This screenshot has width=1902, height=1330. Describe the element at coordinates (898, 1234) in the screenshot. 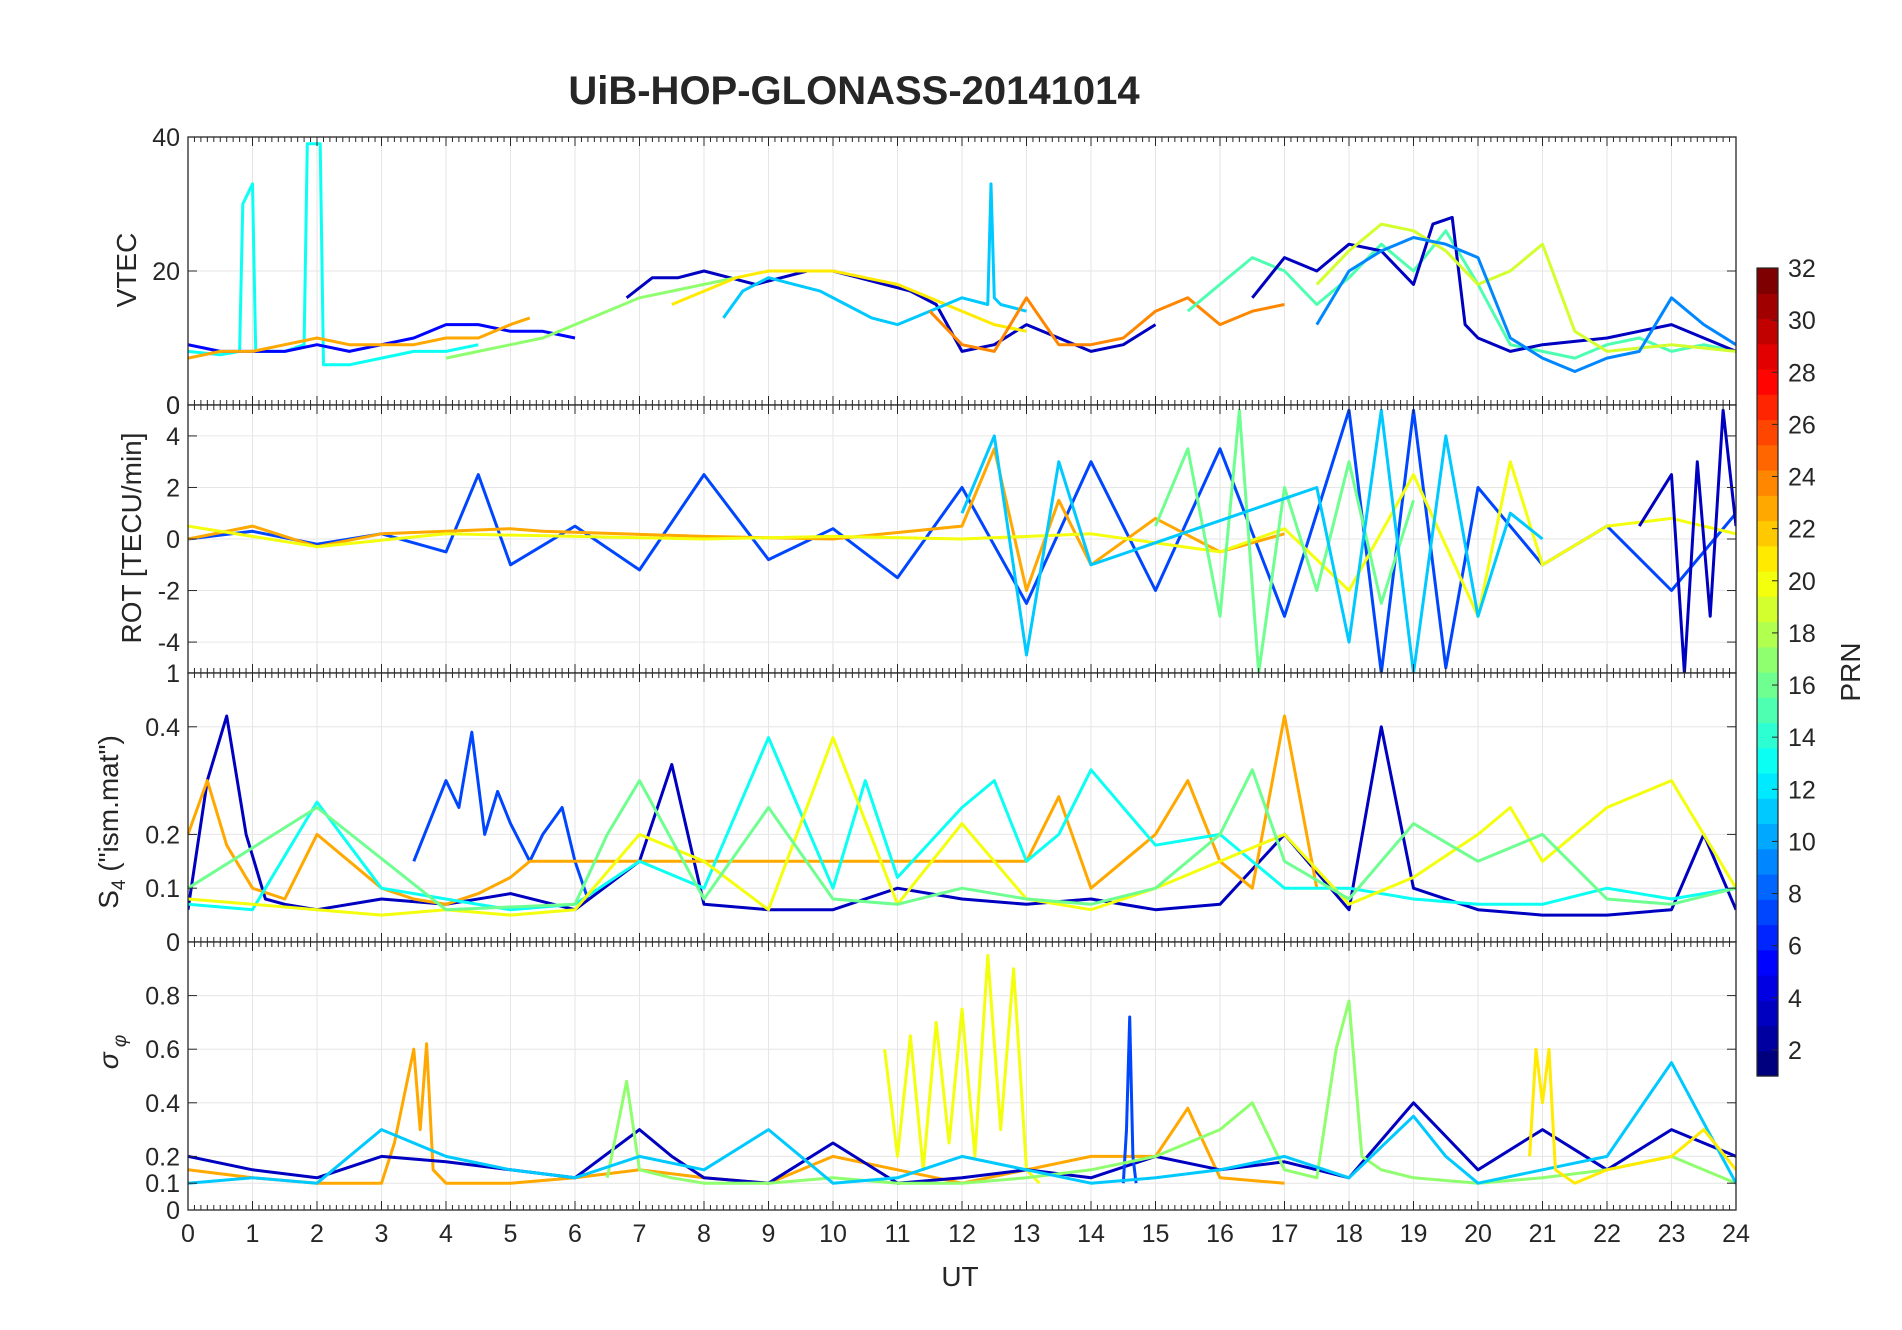

I see `x-tick-label: 11` at that location.